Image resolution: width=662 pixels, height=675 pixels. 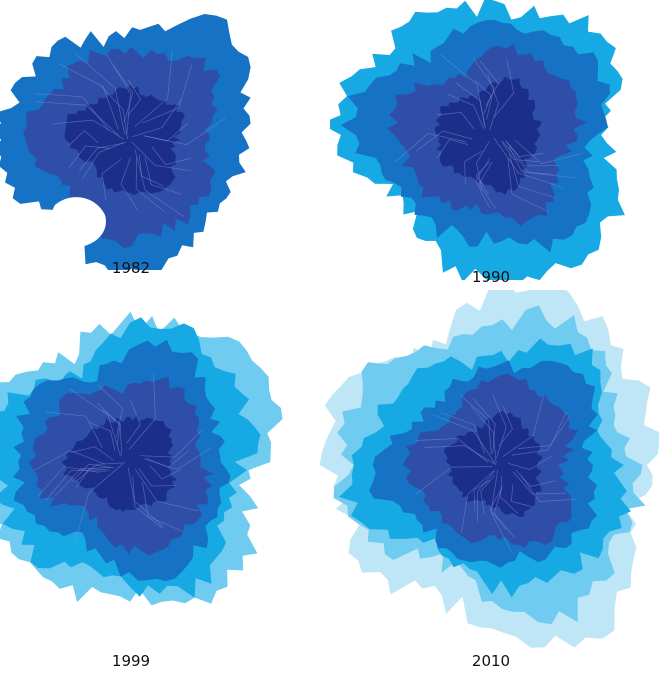 I want to click on year-label-1990: 1990, so click(x=491, y=277).